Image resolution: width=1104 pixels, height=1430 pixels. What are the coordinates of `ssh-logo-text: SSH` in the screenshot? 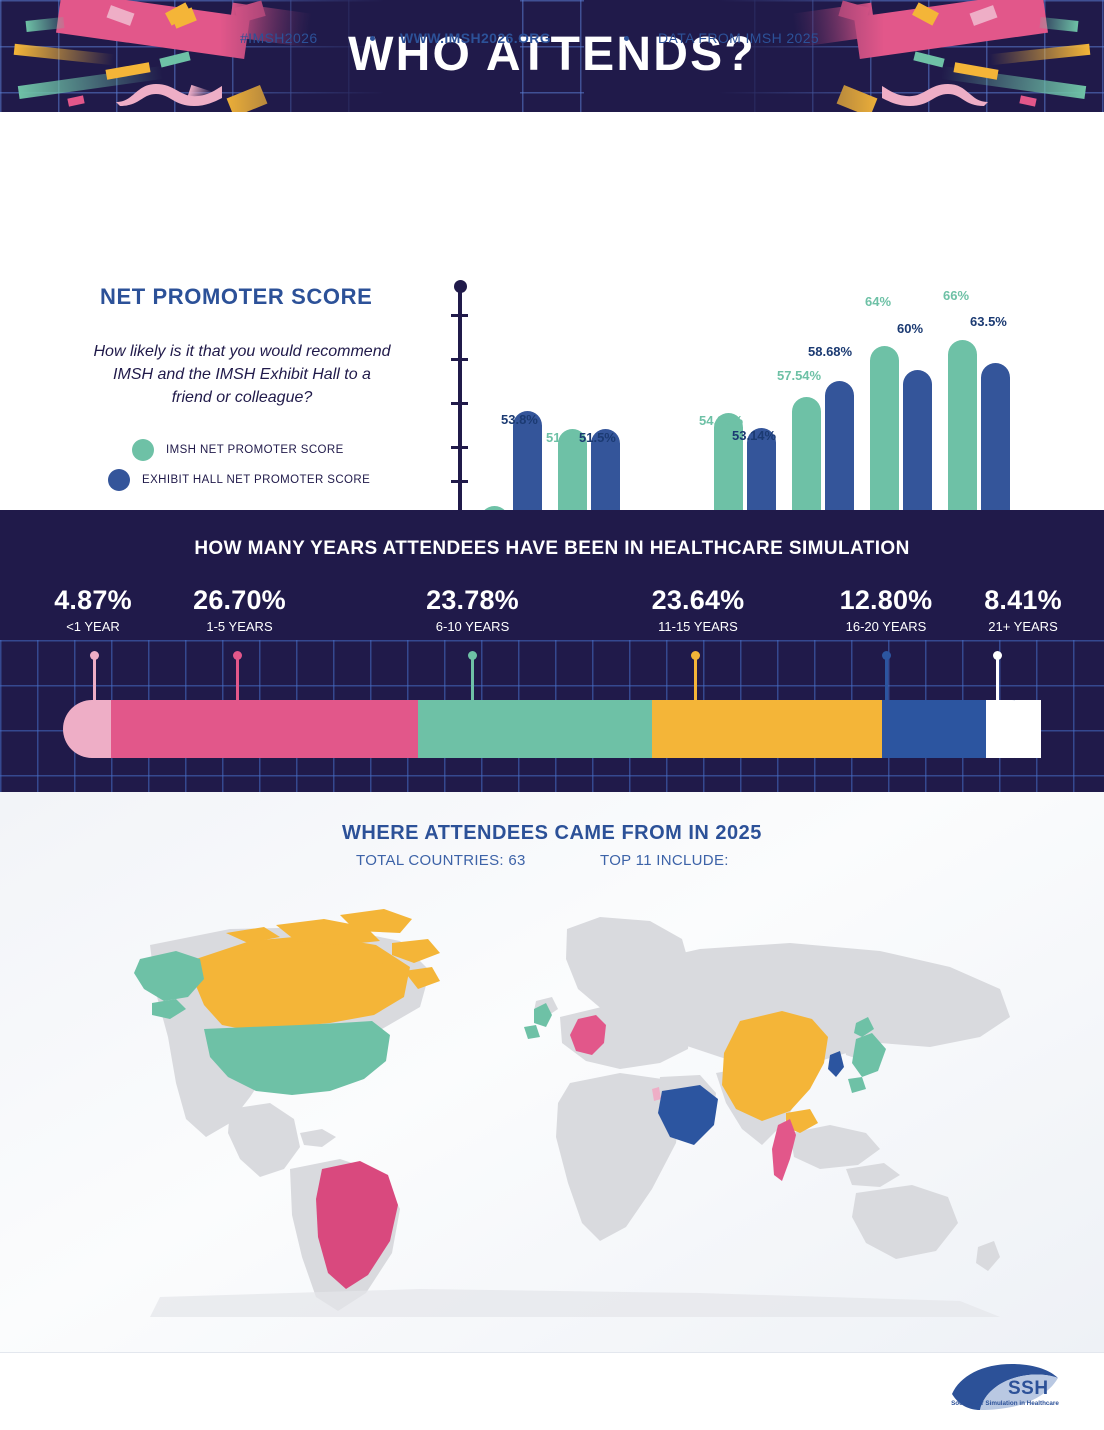 It's located at (1028, 1388).